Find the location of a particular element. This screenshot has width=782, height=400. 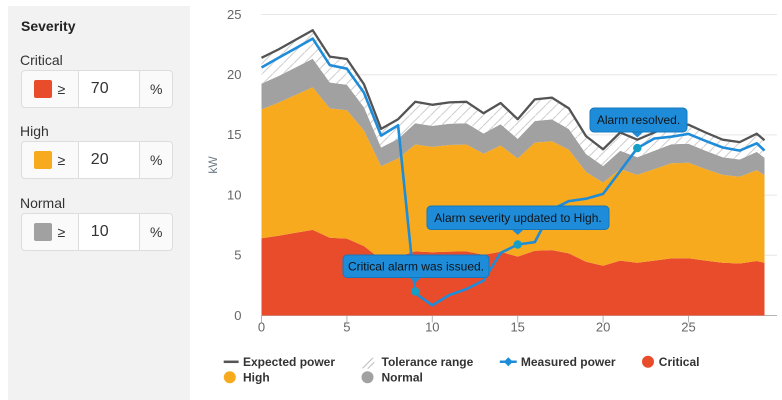

svg-text: Critical alarm was issued. is located at coordinates (416, 266).